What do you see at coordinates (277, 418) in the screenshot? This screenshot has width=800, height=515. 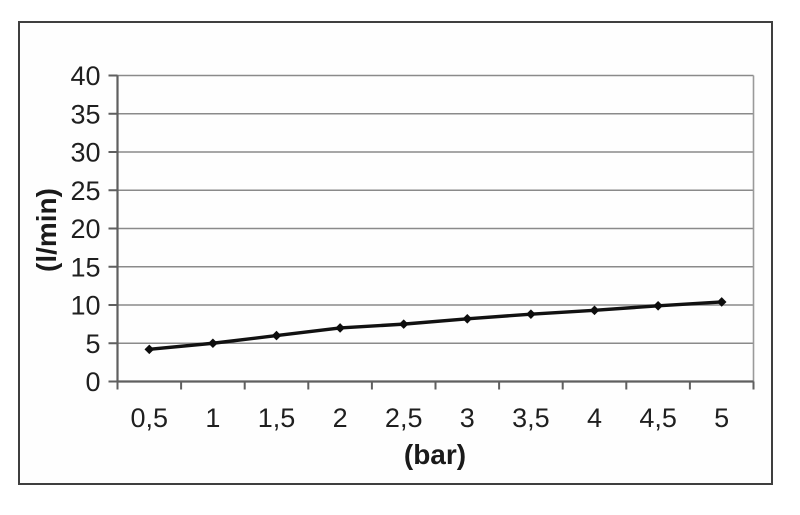 I see `x-tick-label: 1,5` at bounding box center [277, 418].